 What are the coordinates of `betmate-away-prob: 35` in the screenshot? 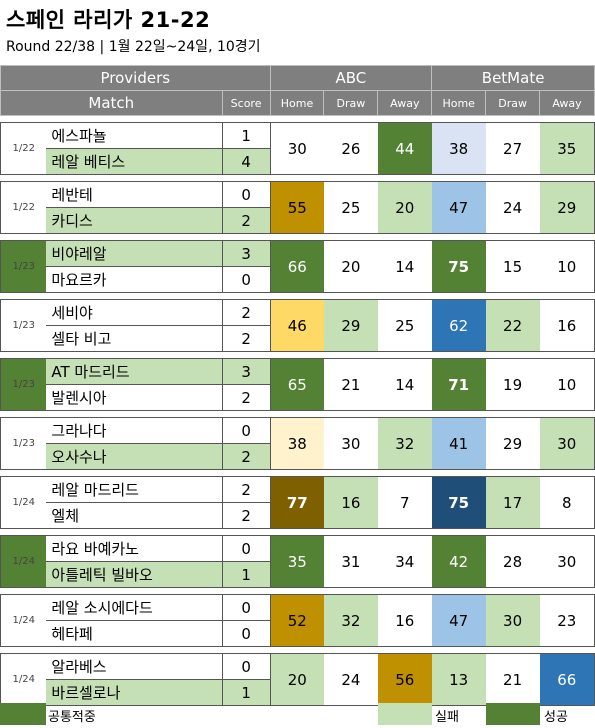 It's located at (567, 148).